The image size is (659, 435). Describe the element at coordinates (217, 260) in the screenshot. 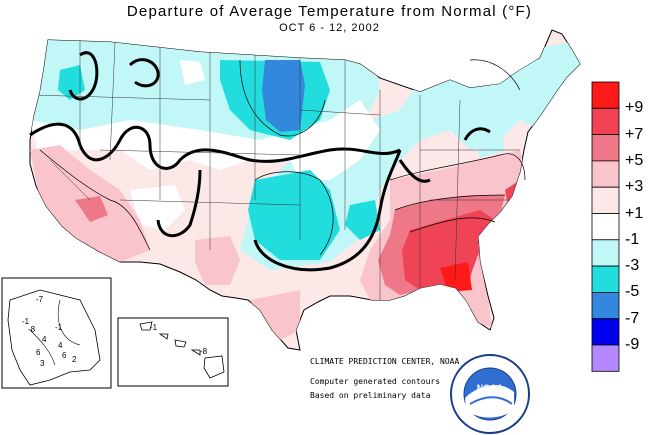

I see `zone-plus-3-texas` at that location.